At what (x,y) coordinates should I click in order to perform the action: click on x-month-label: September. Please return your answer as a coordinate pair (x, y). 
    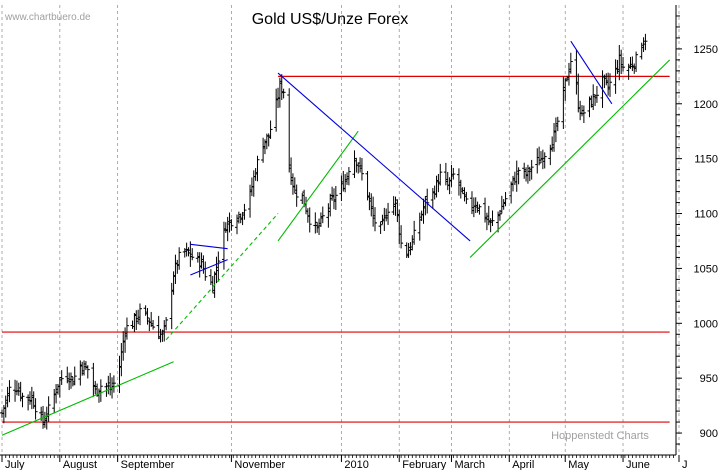
    Looking at the image, I should click on (148, 464).